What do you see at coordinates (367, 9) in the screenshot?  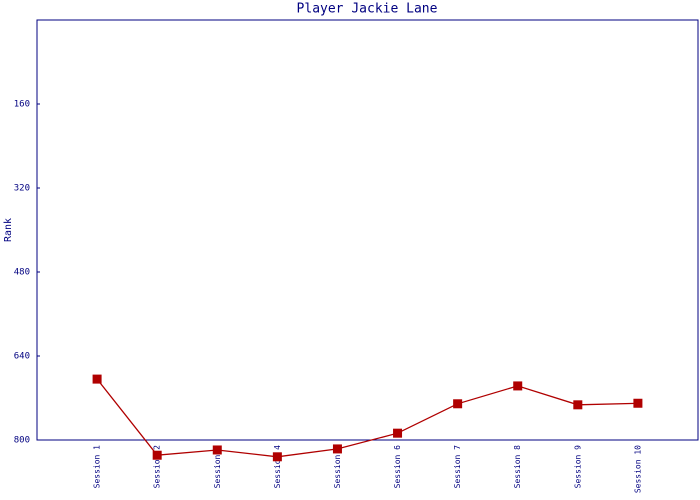 I see `chart-title: Player Jackie Lane` at bounding box center [367, 9].